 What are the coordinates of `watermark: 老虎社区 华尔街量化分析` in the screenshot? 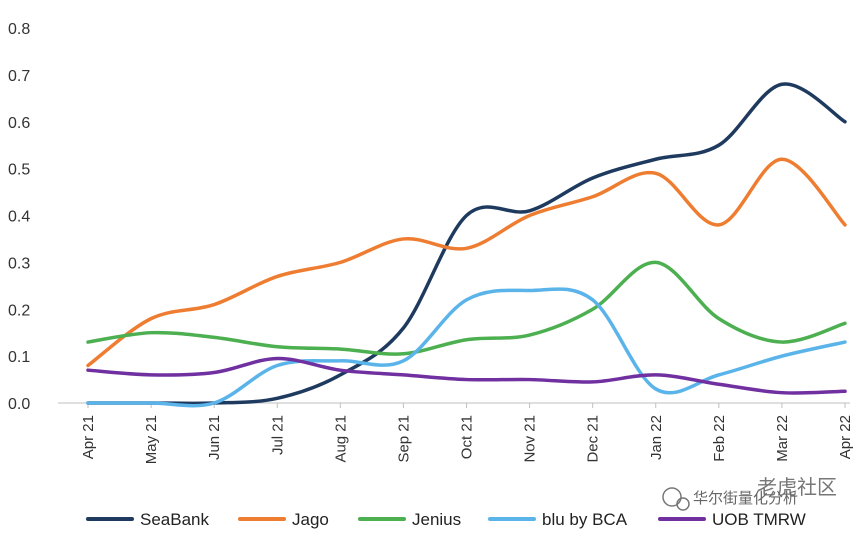 It's located at (749, 493).